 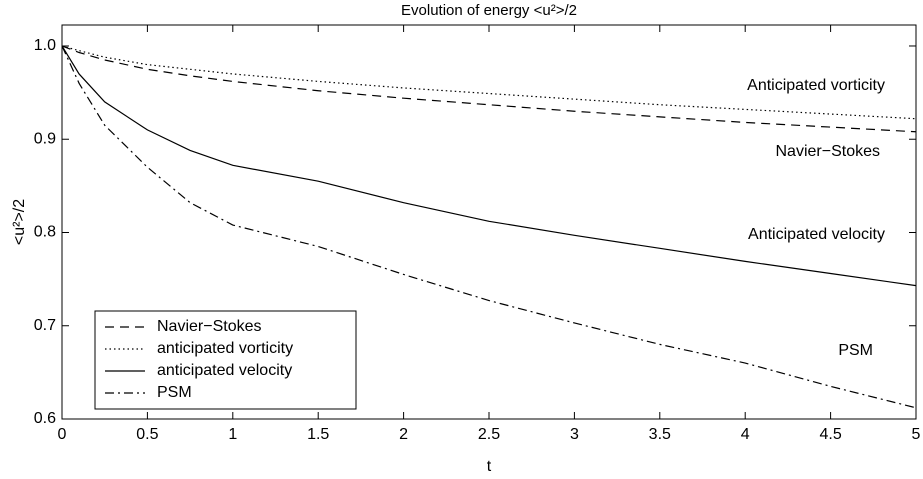 What do you see at coordinates (660, 434) in the screenshot?
I see `x-tick-label: 3.5` at bounding box center [660, 434].